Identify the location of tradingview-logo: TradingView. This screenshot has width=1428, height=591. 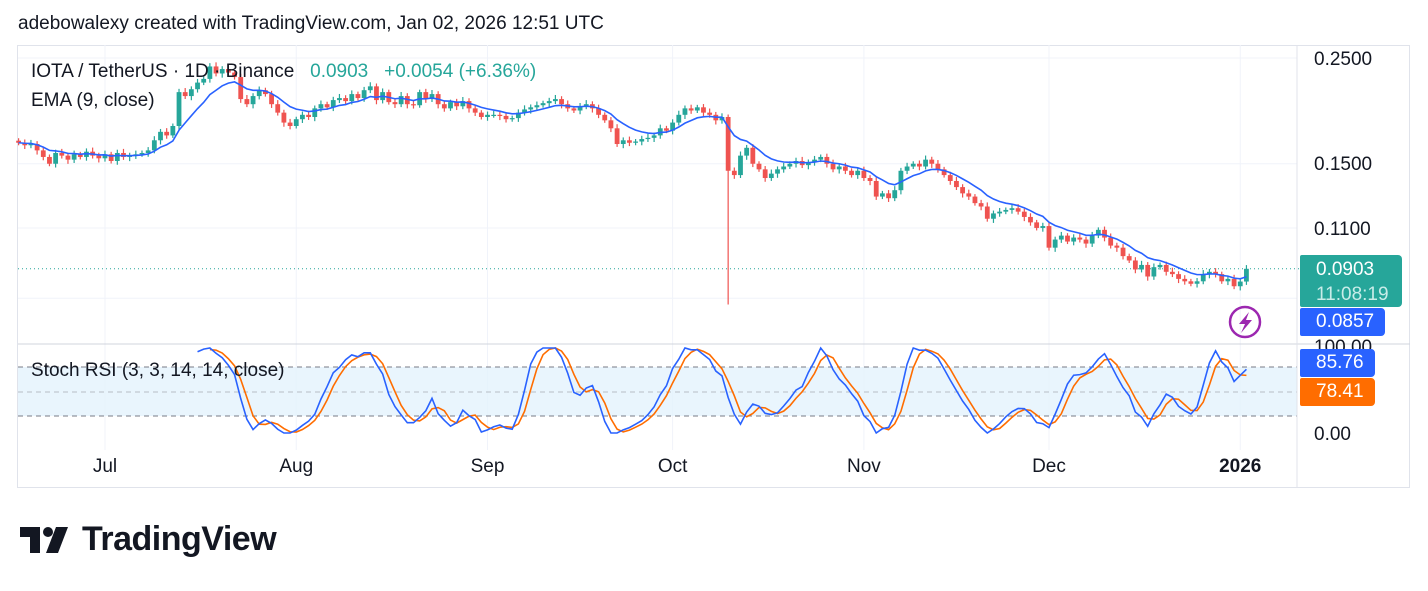
(148, 539).